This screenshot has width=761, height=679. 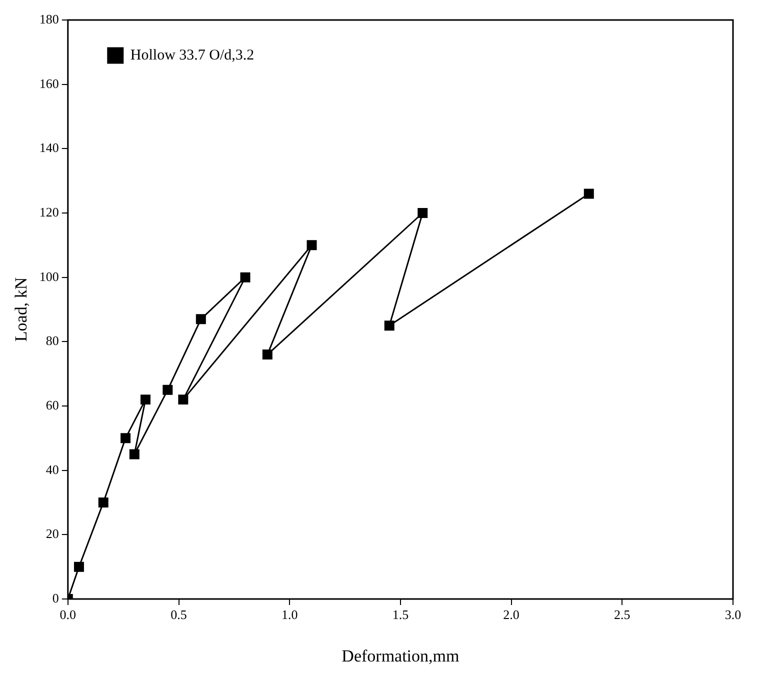 What do you see at coordinates (192, 55) in the screenshot?
I see `legend-label: Hollow 33.7 O/d,3.2` at bounding box center [192, 55].